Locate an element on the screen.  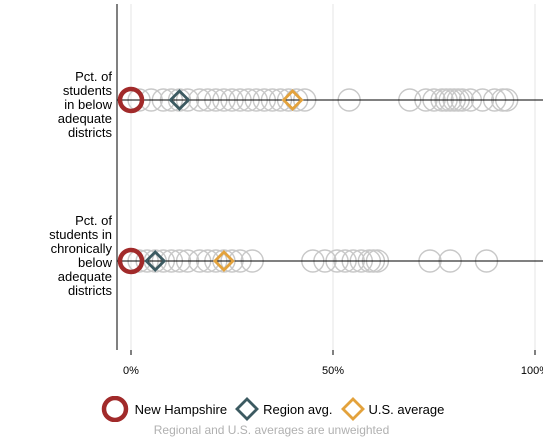
row-label-2-line-5: adequate is located at coordinates (84, 276).